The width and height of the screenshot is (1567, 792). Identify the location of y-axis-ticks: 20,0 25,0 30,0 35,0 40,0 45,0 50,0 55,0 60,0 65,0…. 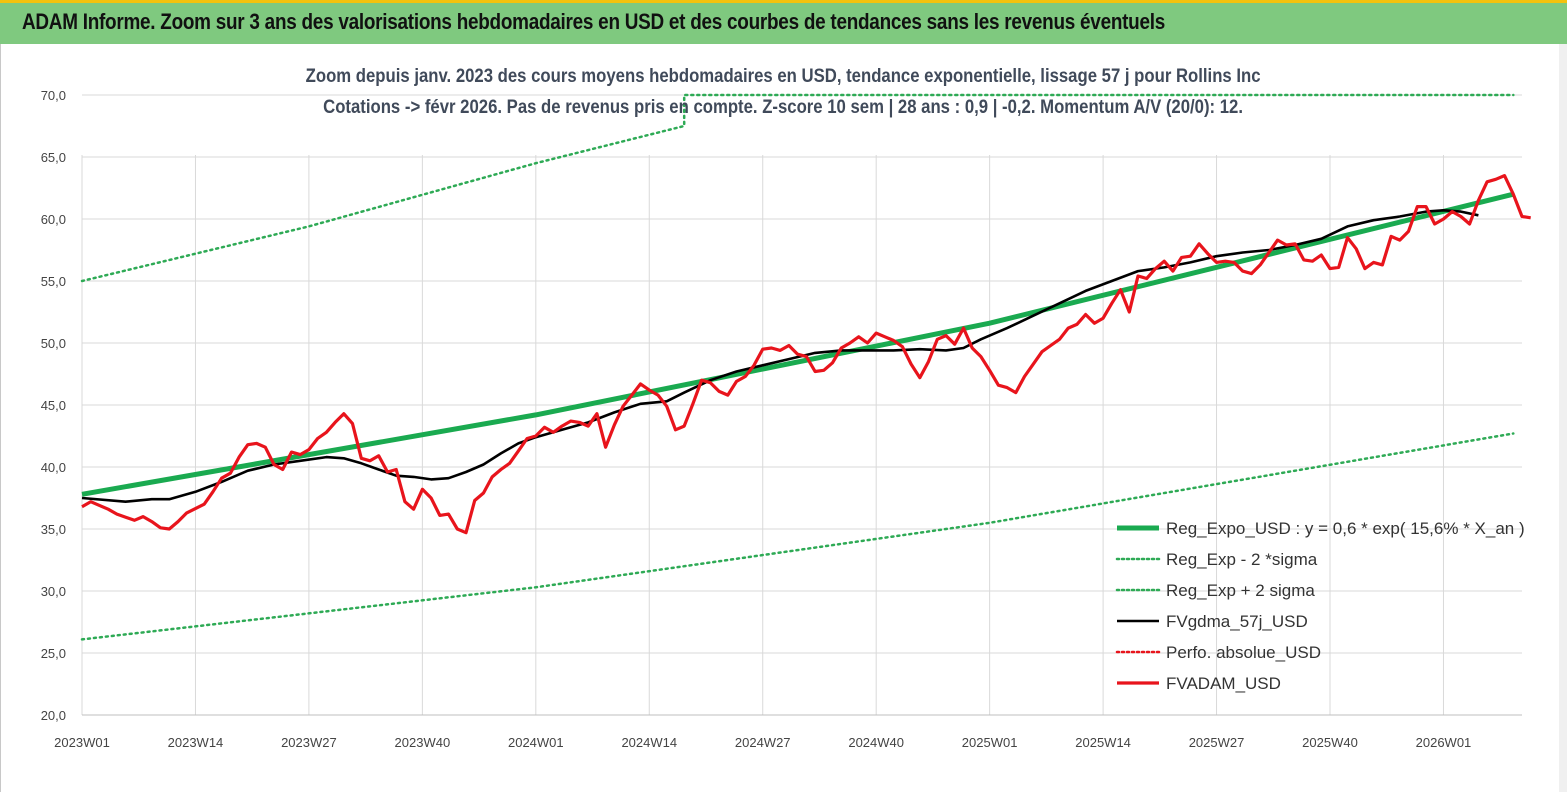
(53, 405).